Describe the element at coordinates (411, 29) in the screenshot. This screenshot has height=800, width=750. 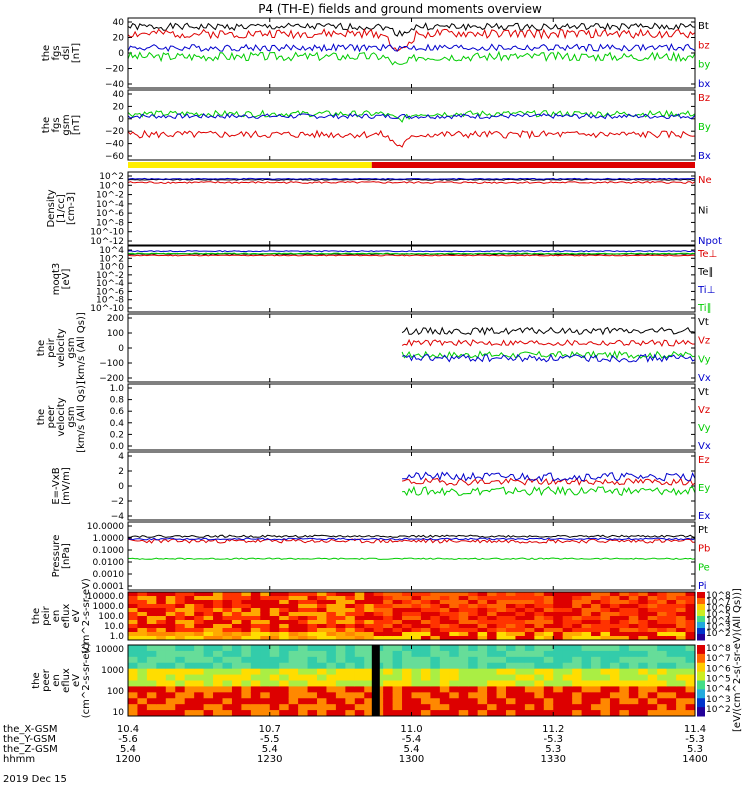
I see `series-line-Bt` at that location.